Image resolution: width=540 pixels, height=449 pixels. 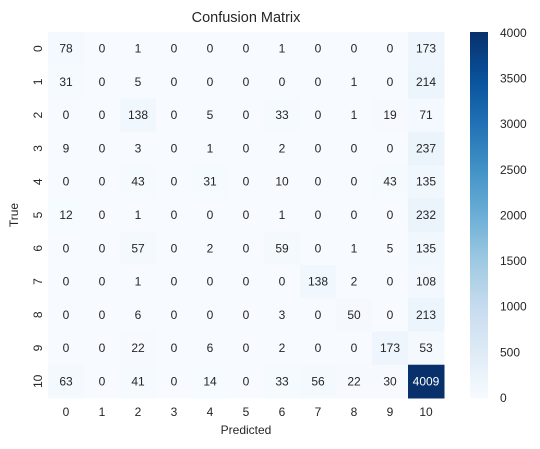 I want to click on y-tick-label: 9, so click(x=38, y=347).